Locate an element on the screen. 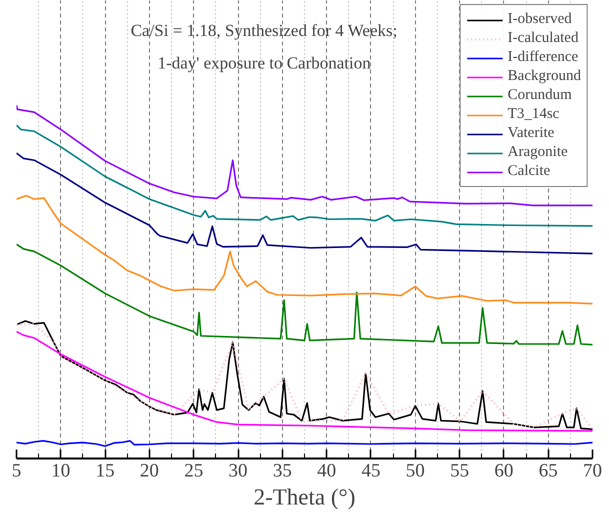 The width and height of the screenshot is (609, 512). x-tick-label: 55 is located at coordinates (460, 471).